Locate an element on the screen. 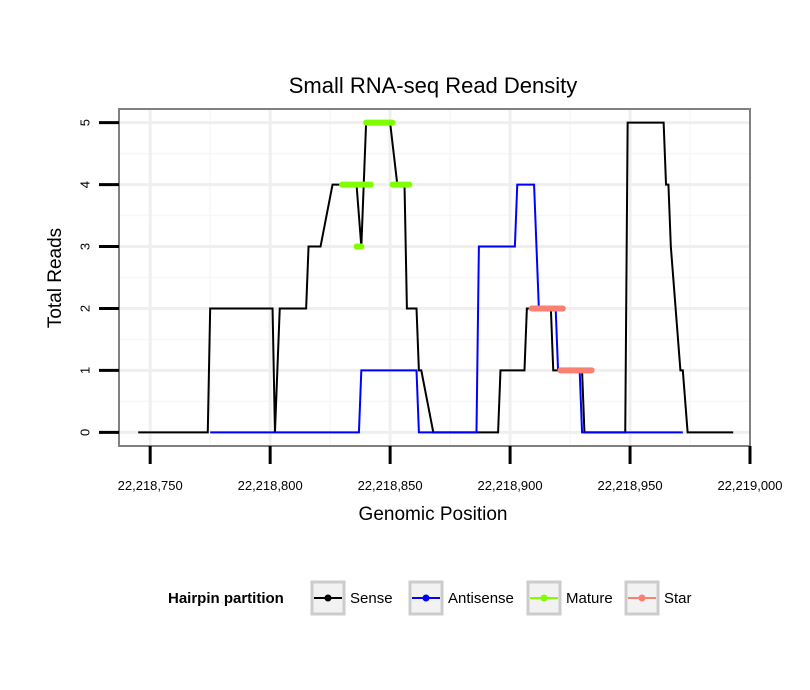  y-tick-label: 1 is located at coordinates (84, 370).